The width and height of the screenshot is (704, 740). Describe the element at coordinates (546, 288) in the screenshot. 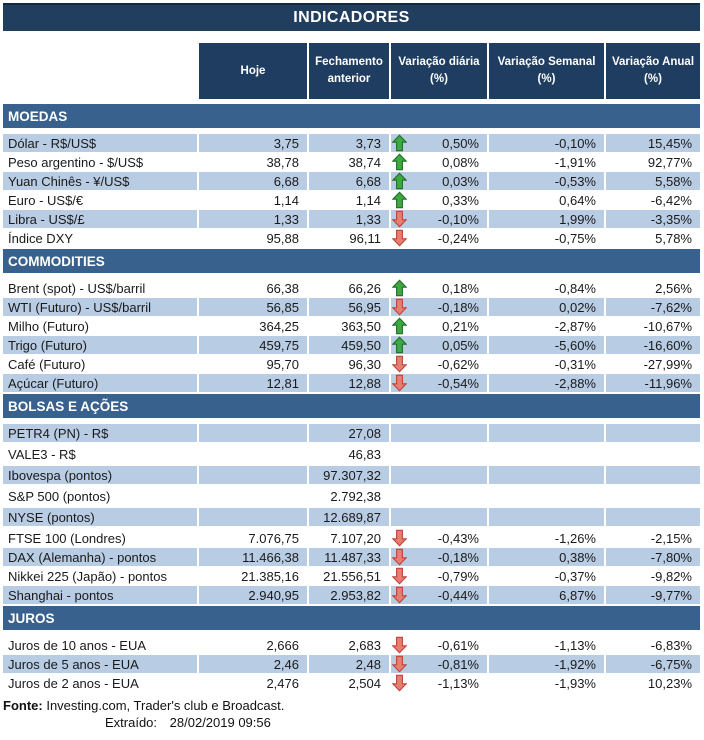

I see `variacao-semanal-value: -0,84%` at that location.